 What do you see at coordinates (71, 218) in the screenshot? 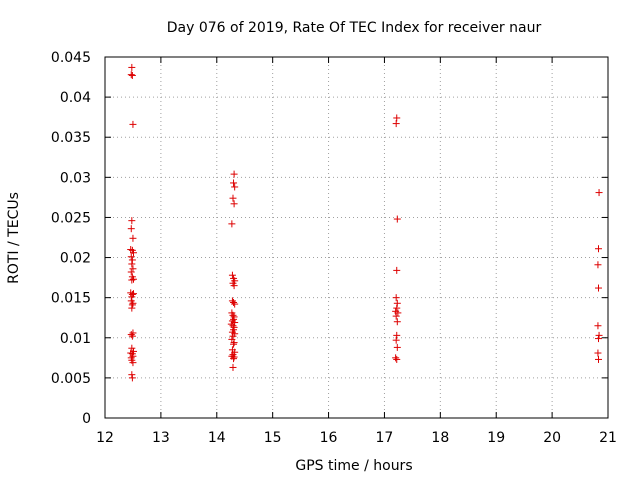
I see `y-tick-label: 0.025` at bounding box center [71, 218].